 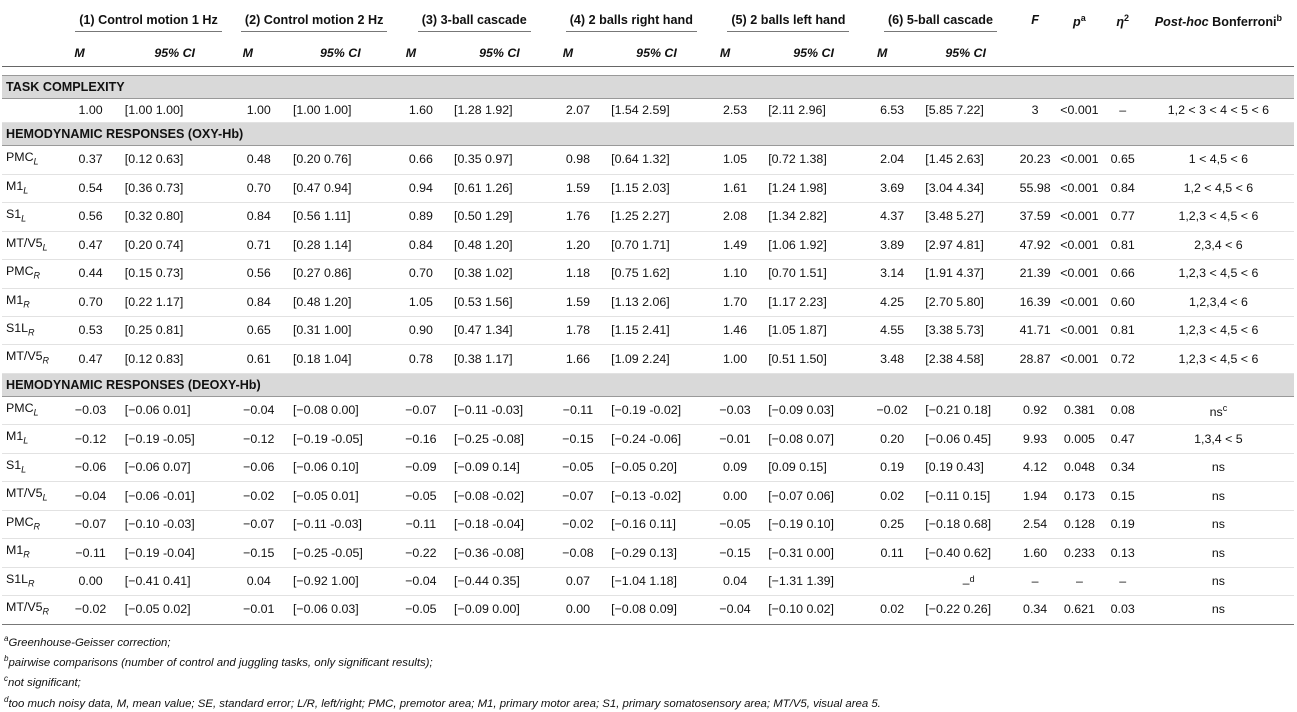 I want to click on value-cell: 0.08, so click(x=1122, y=411).